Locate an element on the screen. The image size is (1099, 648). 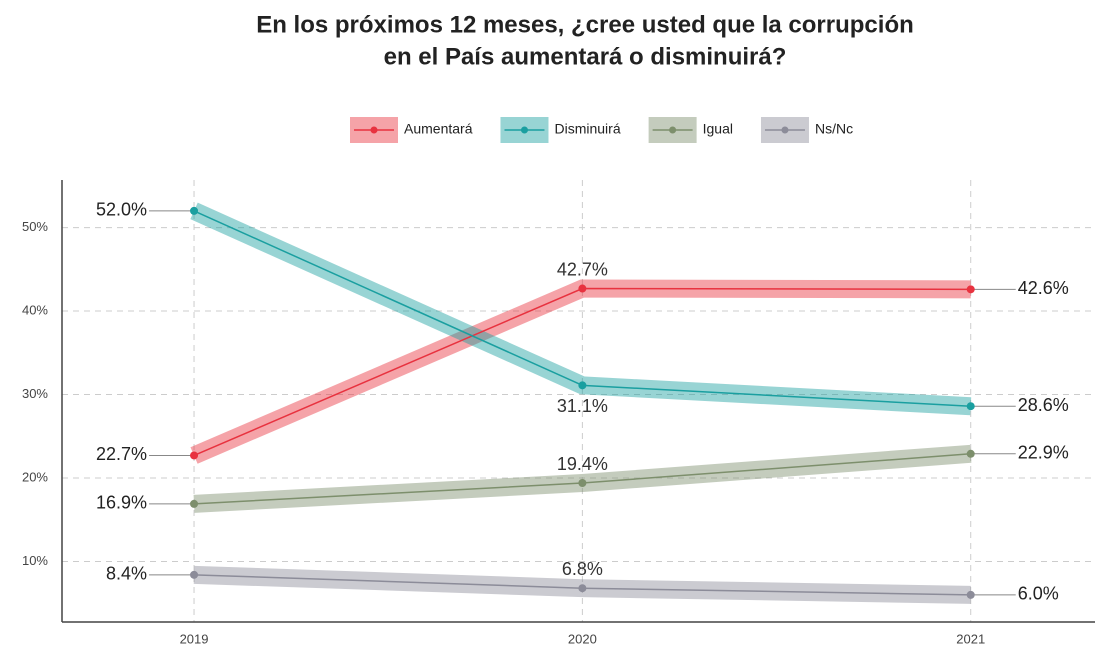
data-label: 22.9% is located at coordinates (1043, 453).